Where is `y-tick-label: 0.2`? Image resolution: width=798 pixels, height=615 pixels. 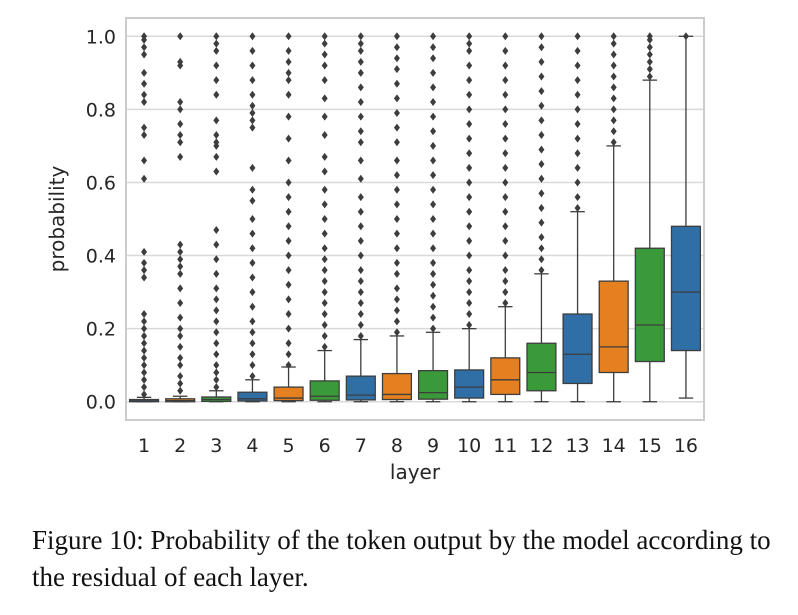
y-tick-label: 0.2 is located at coordinates (101, 330).